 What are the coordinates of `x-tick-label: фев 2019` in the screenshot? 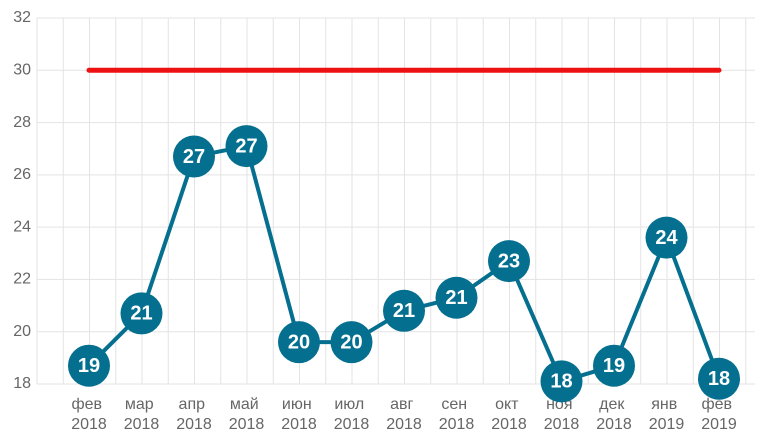 It's located at (719, 414).